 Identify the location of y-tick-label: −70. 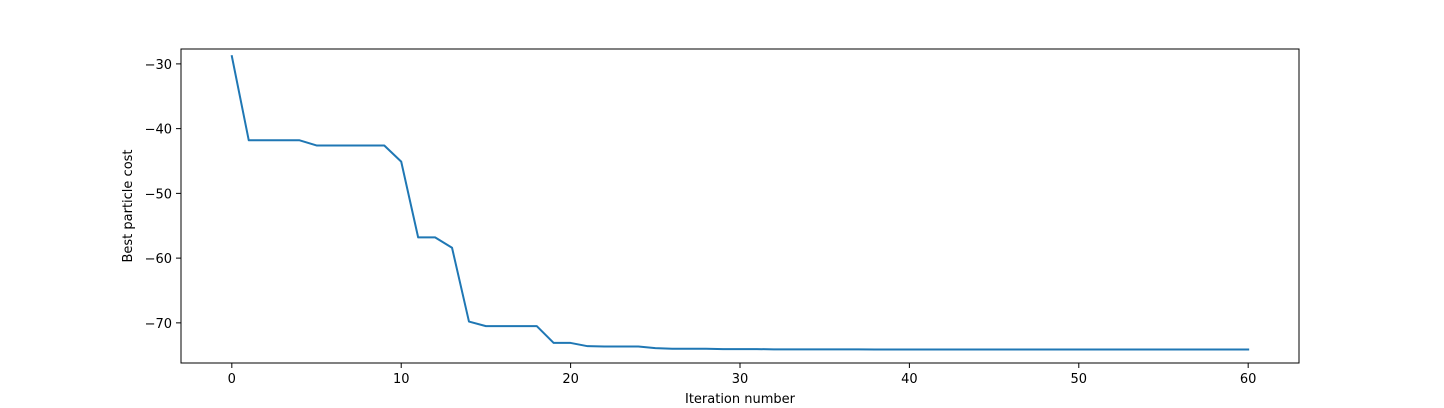
(158, 324).